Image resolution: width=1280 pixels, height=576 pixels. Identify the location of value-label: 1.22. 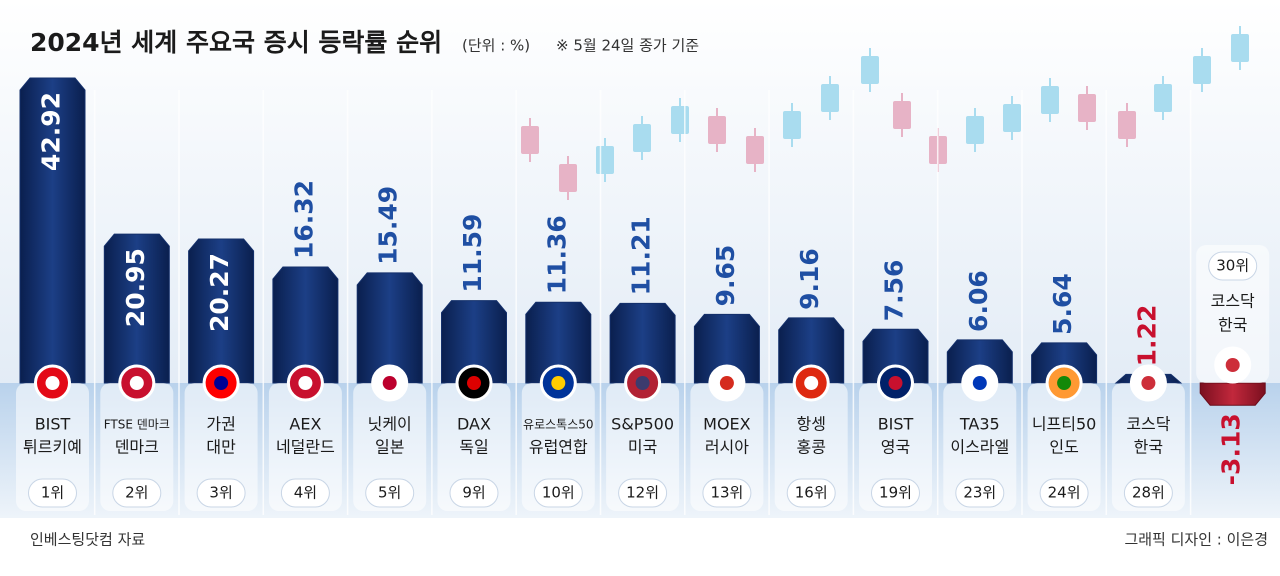
(1146, 336).